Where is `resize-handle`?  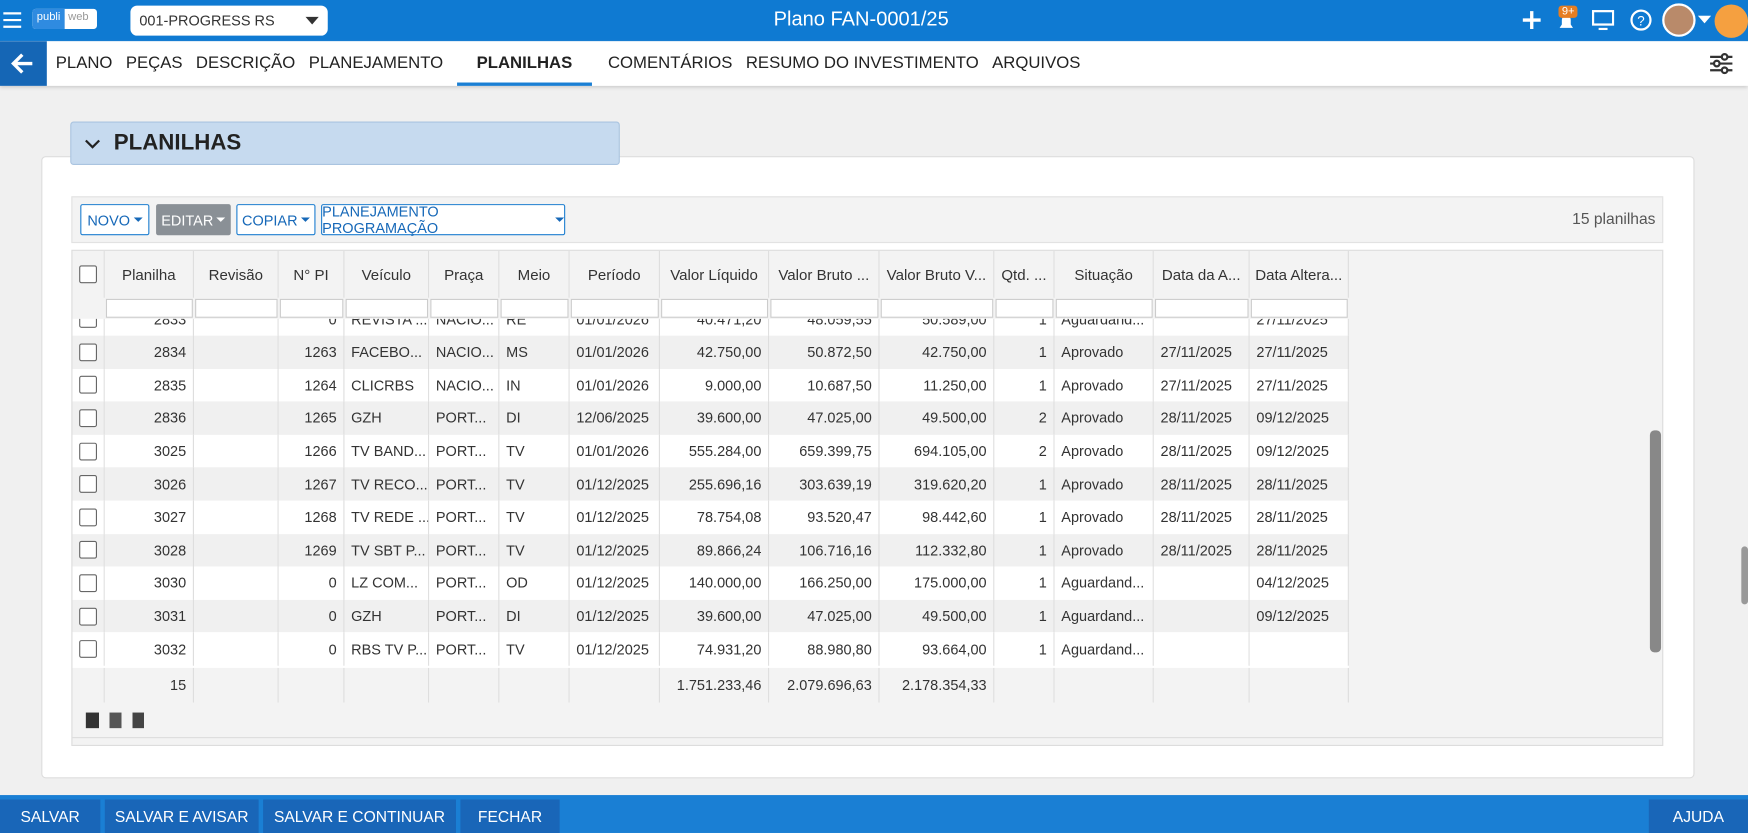 resize-handle is located at coordinates (867, 741).